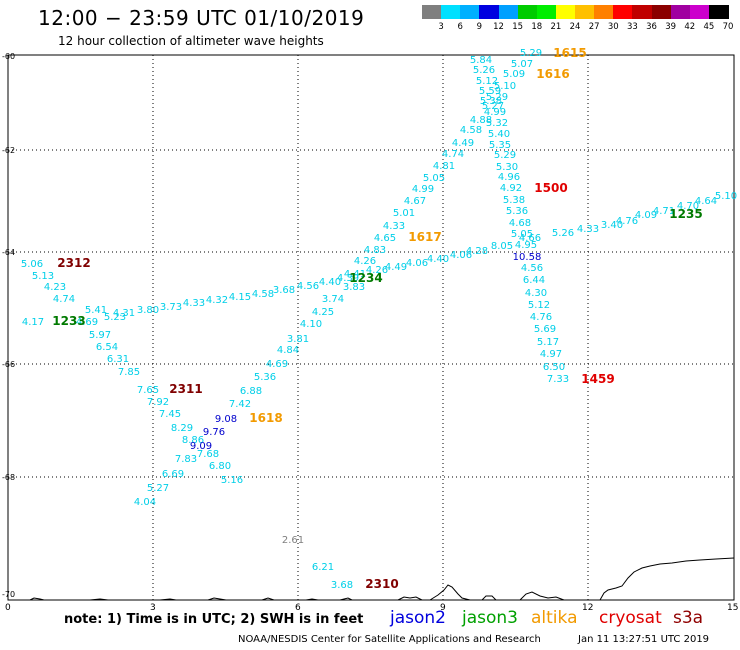  Describe the element at coordinates (298, 339) in the screenshot. I see `wave-height-value: 3.81` at that location.